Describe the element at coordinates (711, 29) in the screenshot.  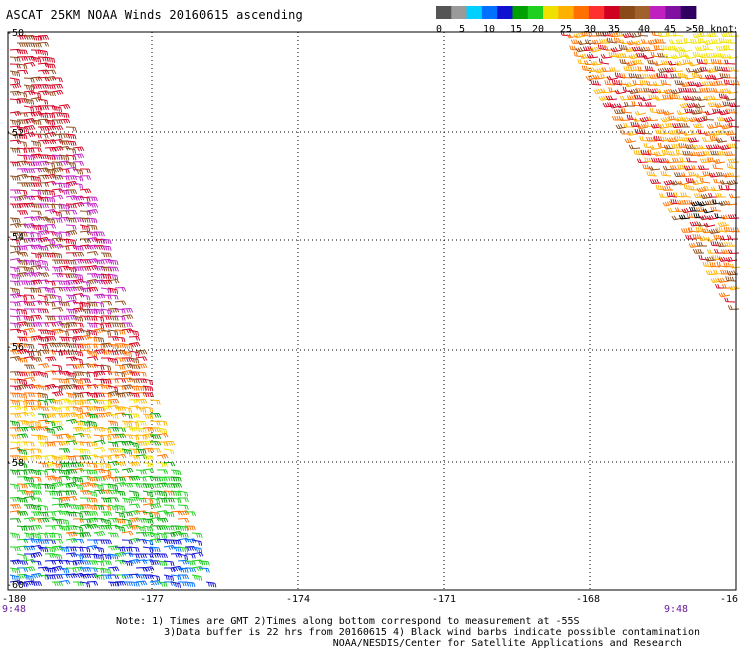
I see `colorbar-unit-label: >50 knots` at that location.